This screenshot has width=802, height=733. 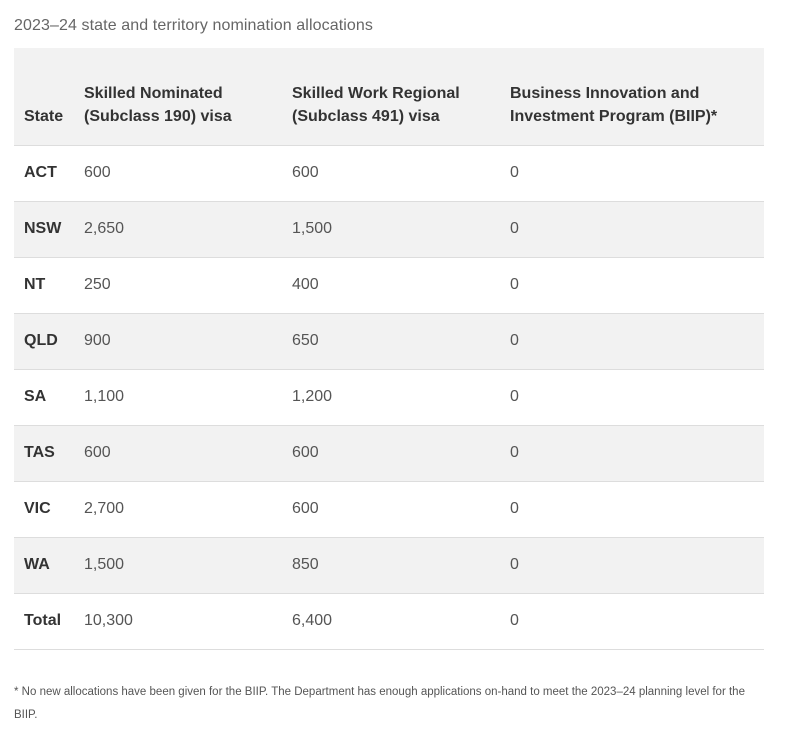 I want to click on cell-subclass-491: 850, so click(x=391, y=565).